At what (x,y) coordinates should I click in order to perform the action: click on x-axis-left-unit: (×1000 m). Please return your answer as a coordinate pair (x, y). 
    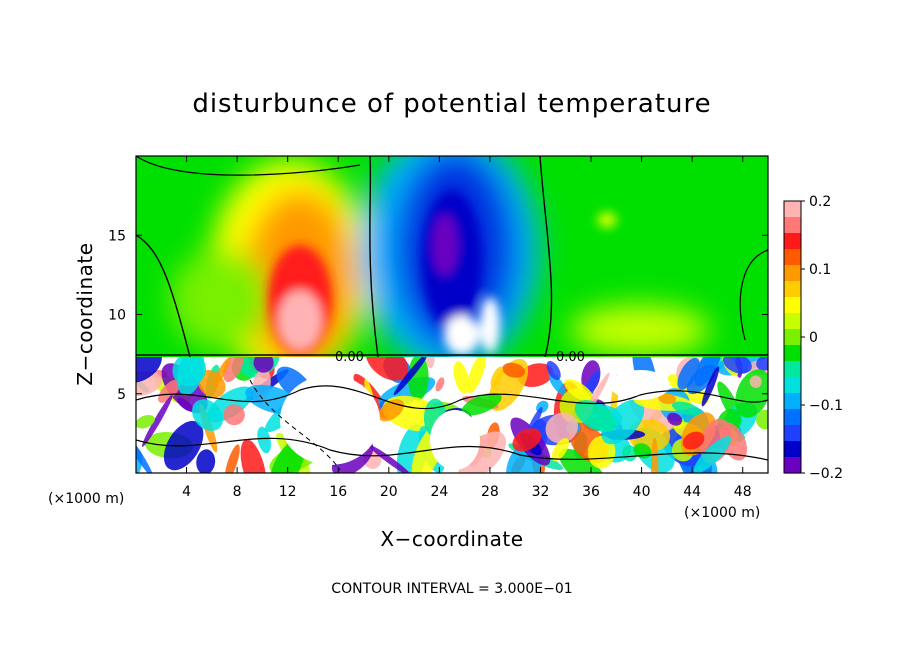
    Looking at the image, I should click on (86, 499).